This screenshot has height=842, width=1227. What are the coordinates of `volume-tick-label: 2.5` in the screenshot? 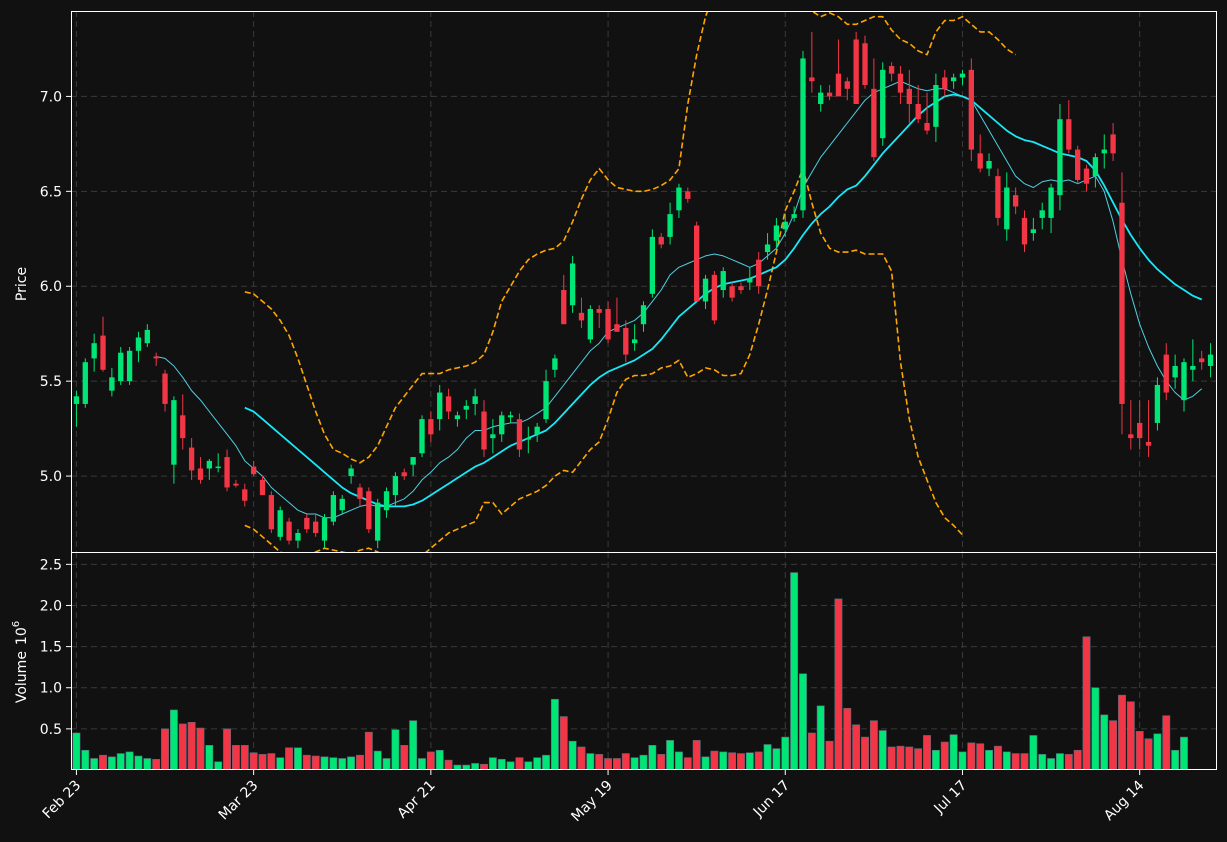 It's located at (51, 565).